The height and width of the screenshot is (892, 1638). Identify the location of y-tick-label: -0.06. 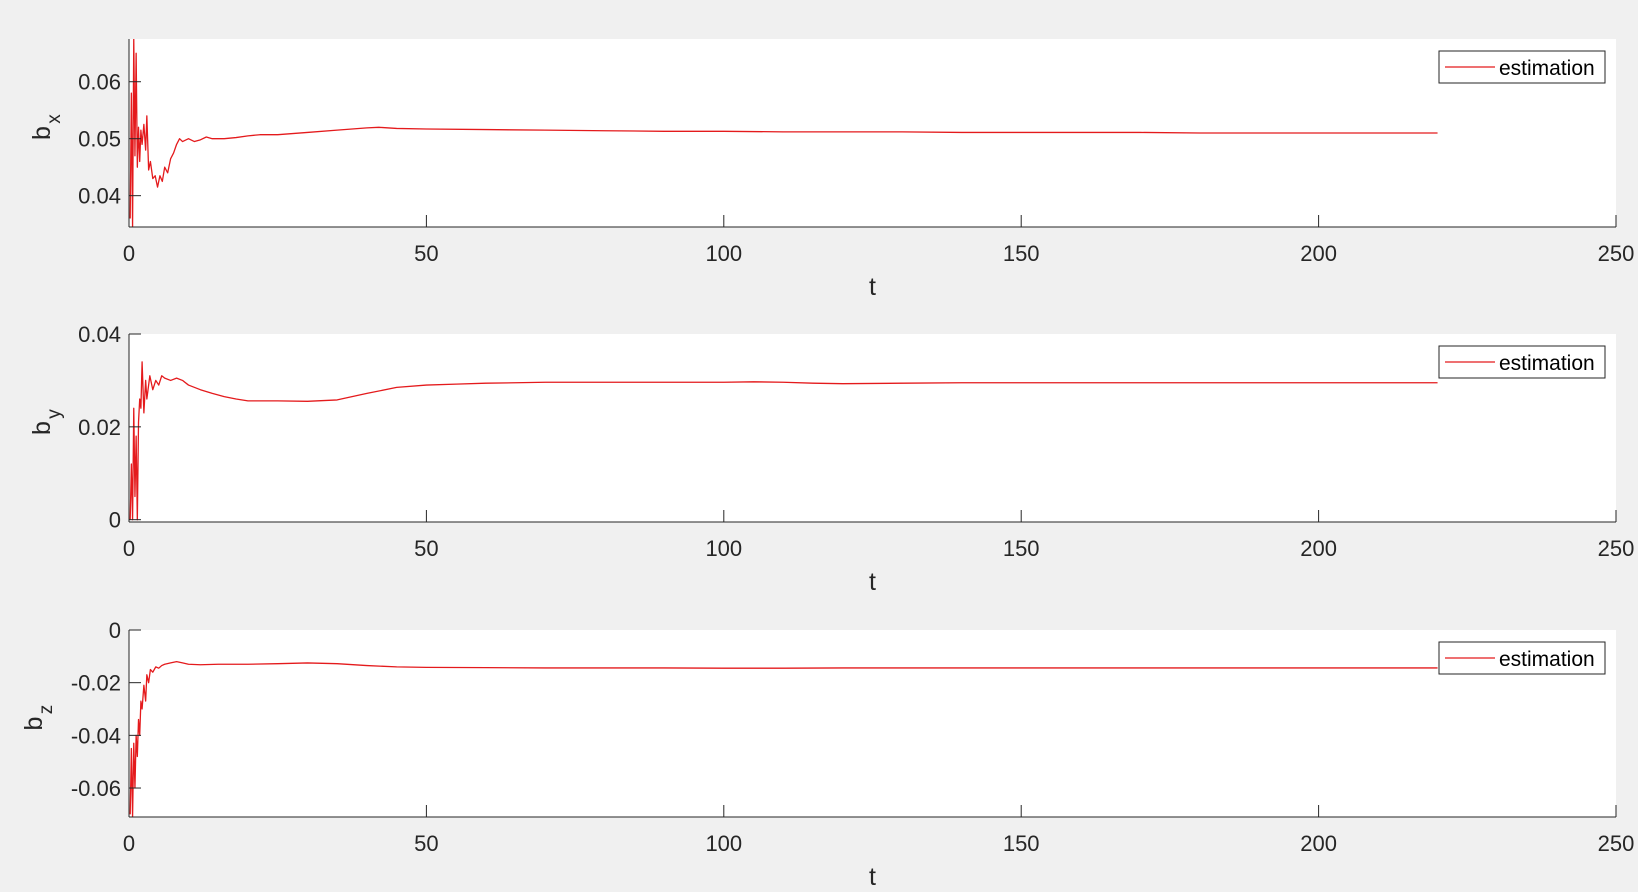
(96, 788).